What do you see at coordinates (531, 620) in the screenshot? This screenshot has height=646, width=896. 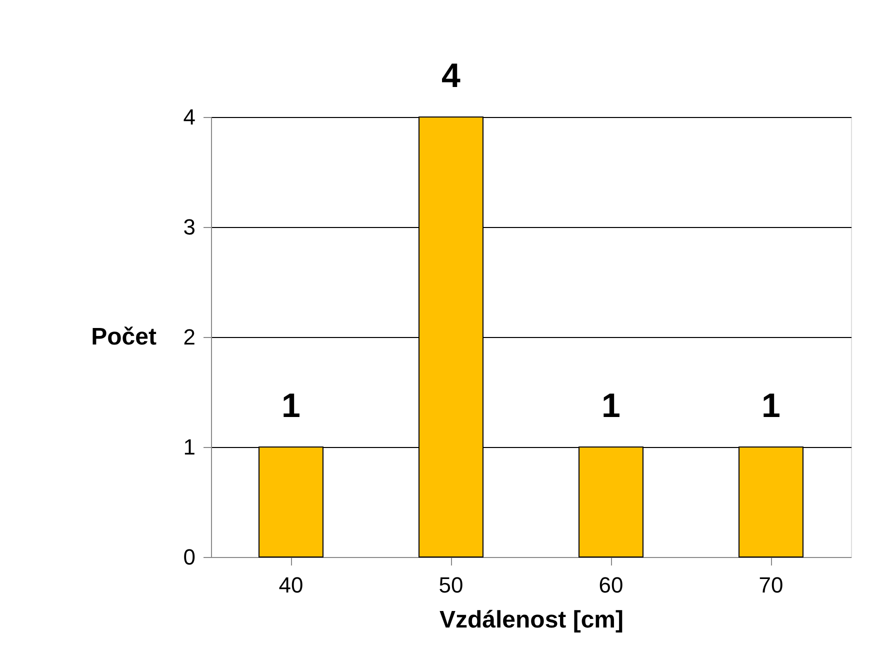 I see `x-axis-title: Vzdálenost [cm]` at bounding box center [531, 620].